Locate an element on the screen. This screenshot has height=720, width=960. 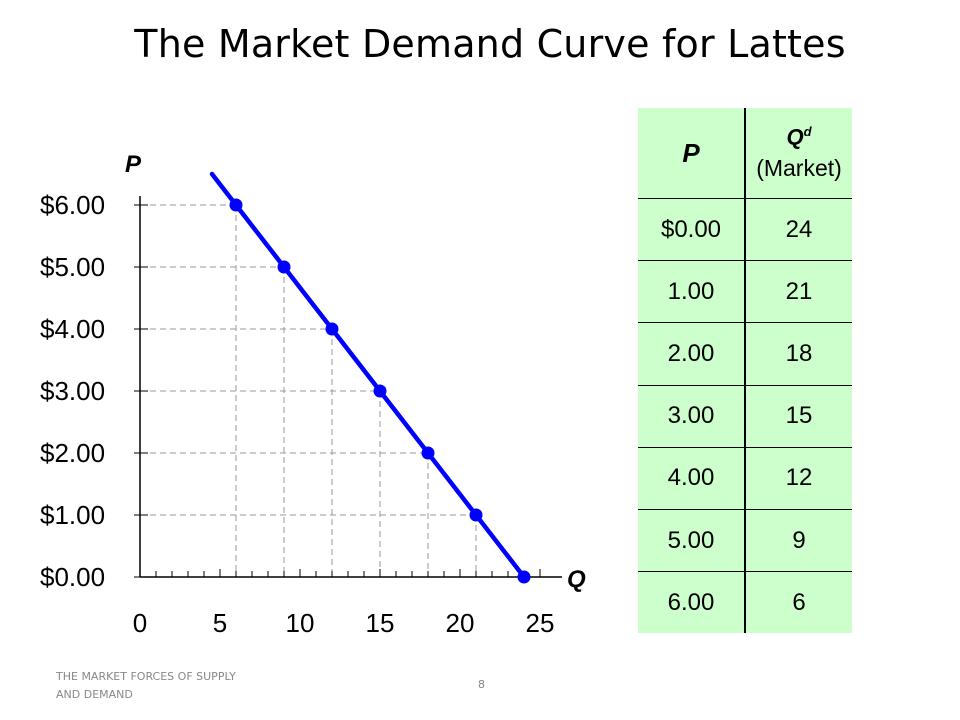
quantity-cell: 24 is located at coordinates (799, 229).